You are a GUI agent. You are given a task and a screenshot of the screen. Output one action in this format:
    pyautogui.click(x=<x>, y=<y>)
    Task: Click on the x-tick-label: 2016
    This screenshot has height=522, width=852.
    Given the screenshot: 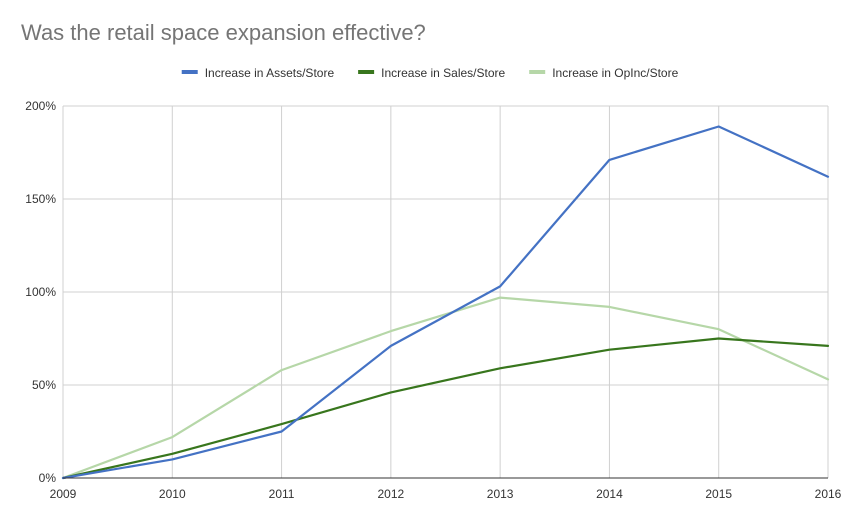 What is the action you would take?
    pyautogui.click(x=828, y=494)
    